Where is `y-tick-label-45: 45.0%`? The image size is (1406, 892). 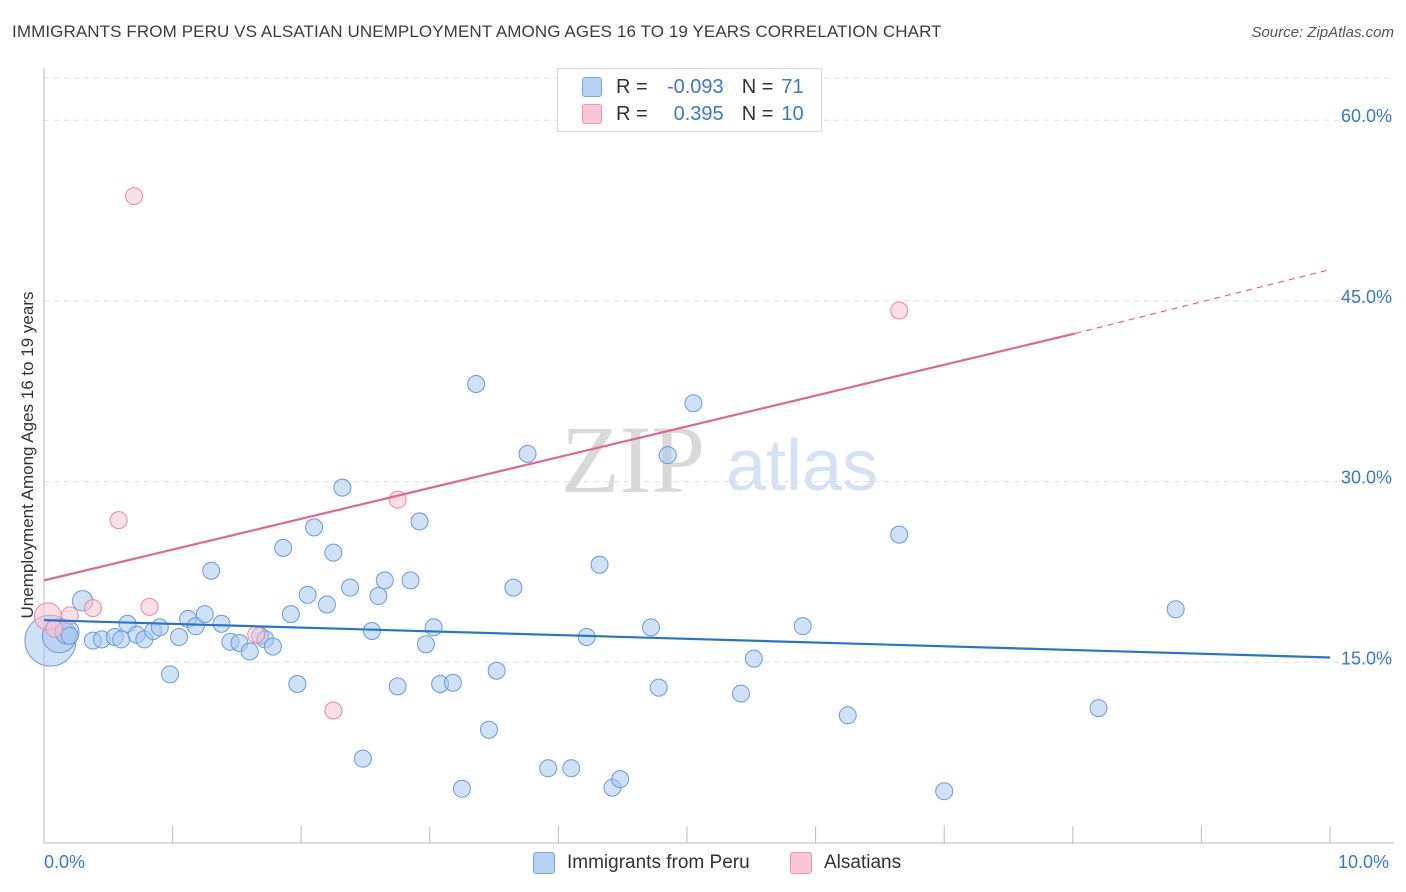 y-tick-label-45: 45.0% is located at coordinates (1366, 297).